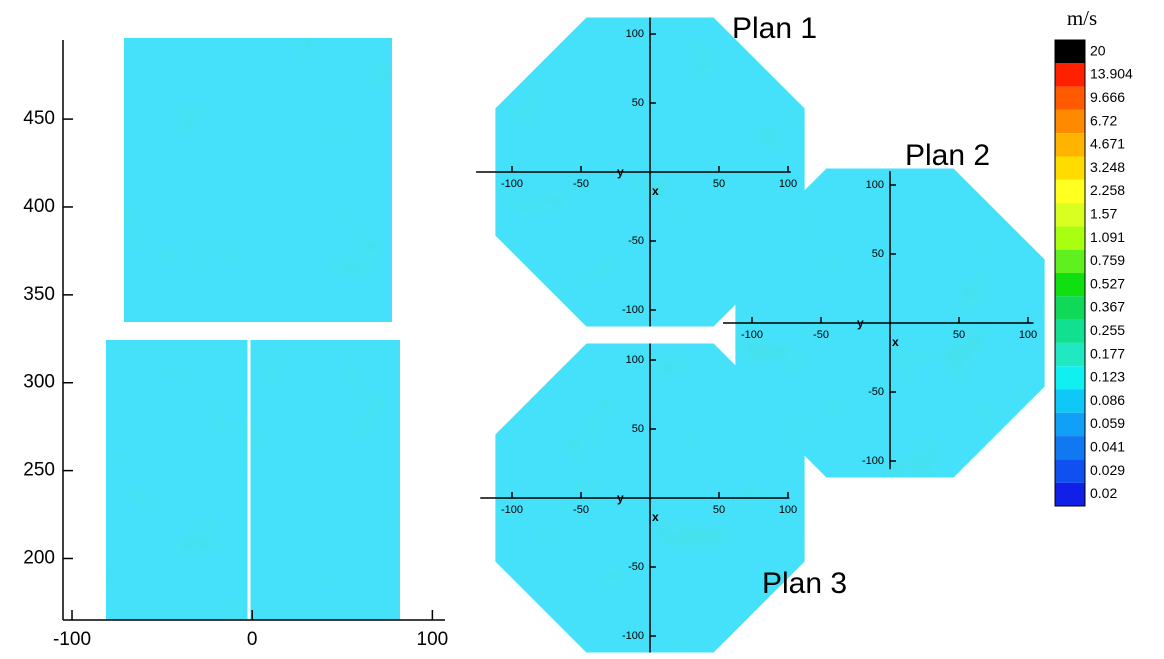  I want to click on colorbar-frame, so click(1070, 273).